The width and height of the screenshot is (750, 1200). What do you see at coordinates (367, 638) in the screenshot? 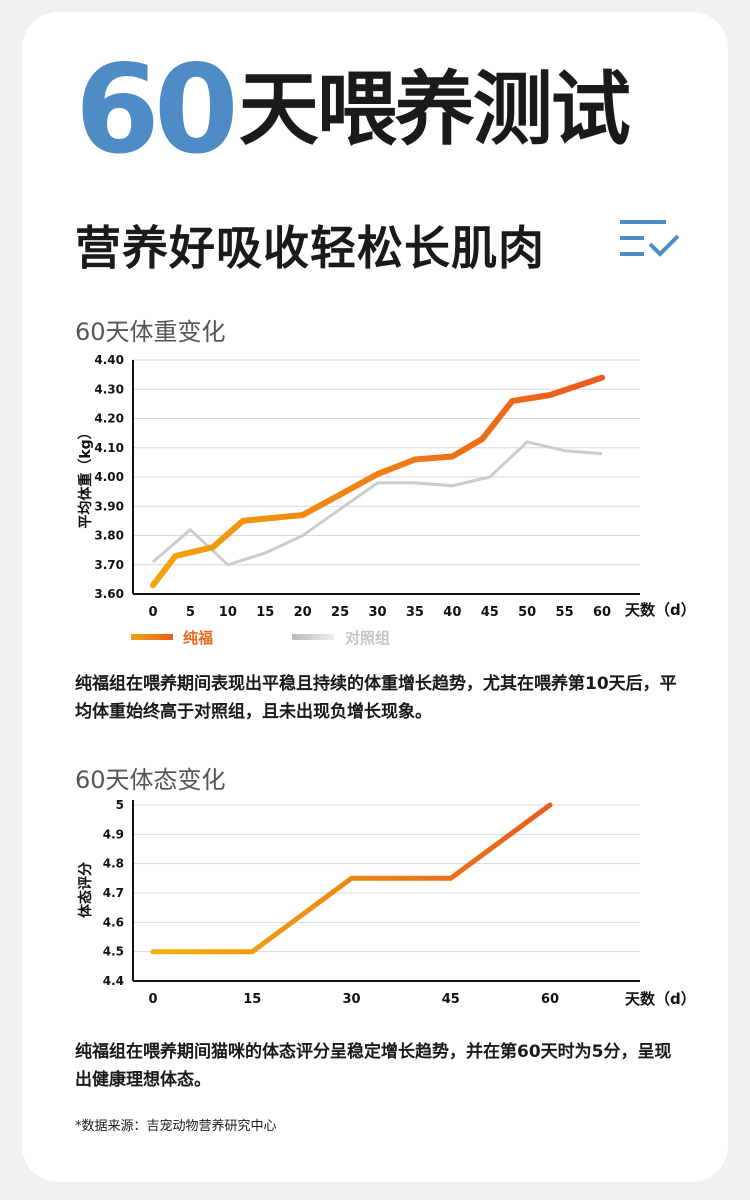
I see `legend-label-control: 对照组` at bounding box center [367, 638].